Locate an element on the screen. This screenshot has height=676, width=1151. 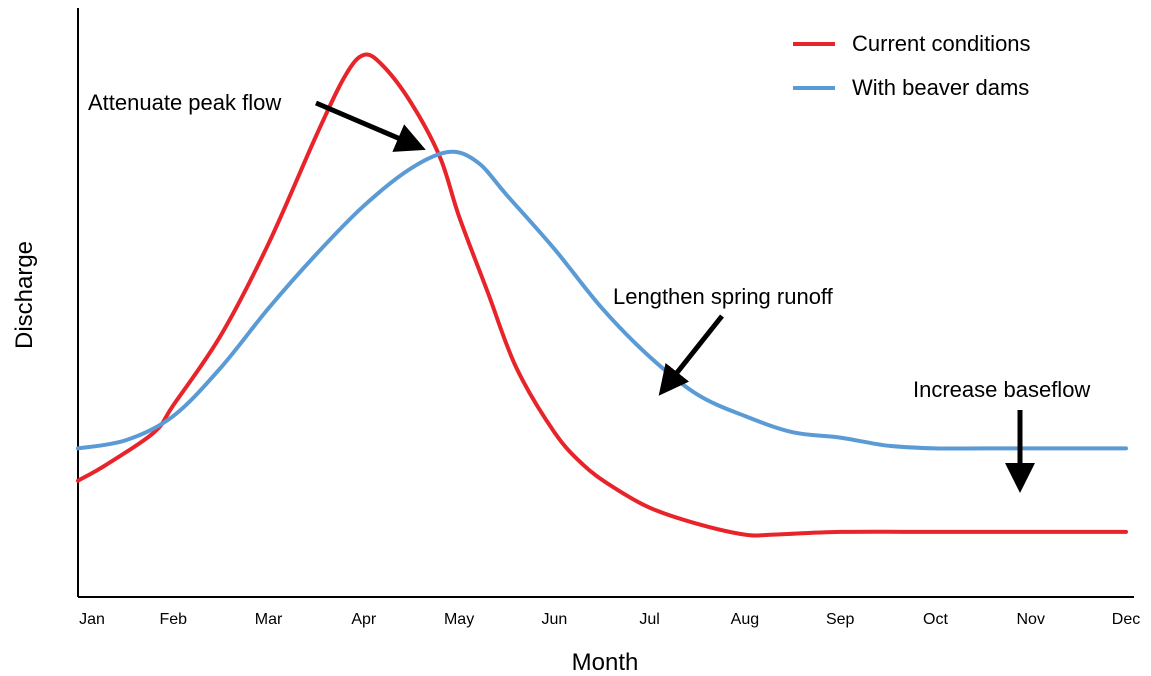
legend-label-current: Current conditions is located at coordinates (941, 43).